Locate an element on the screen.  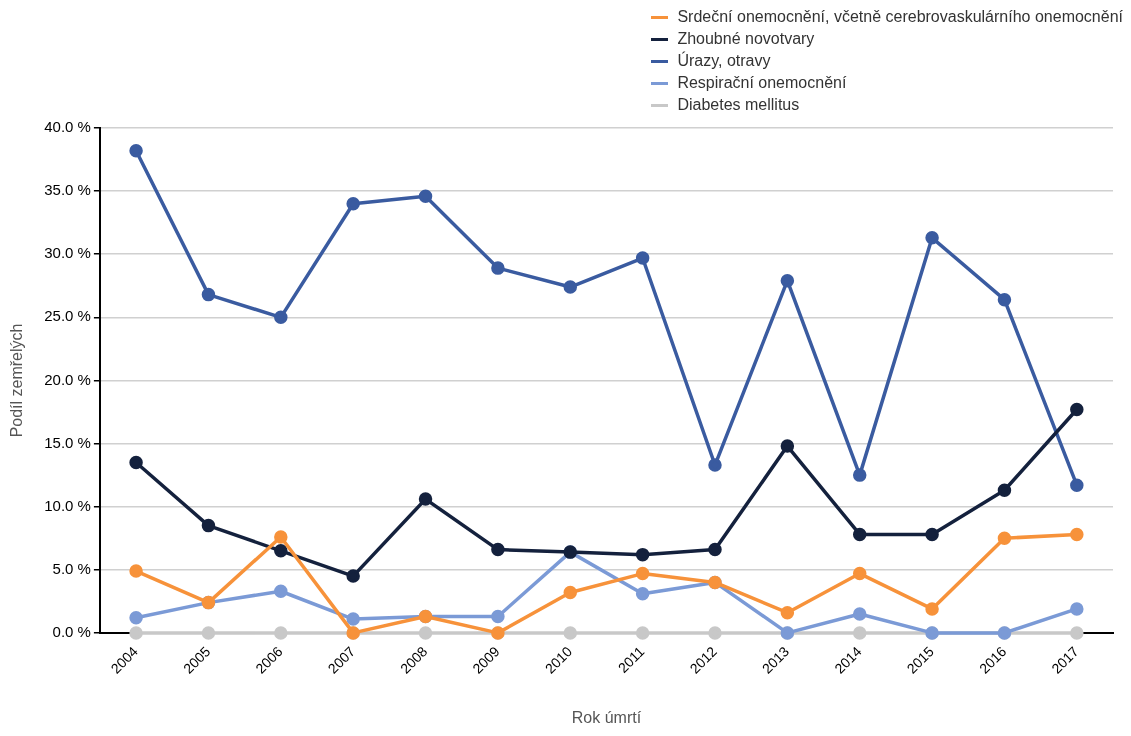
y-tick-label: 40.0 % is located at coordinates (67, 127).